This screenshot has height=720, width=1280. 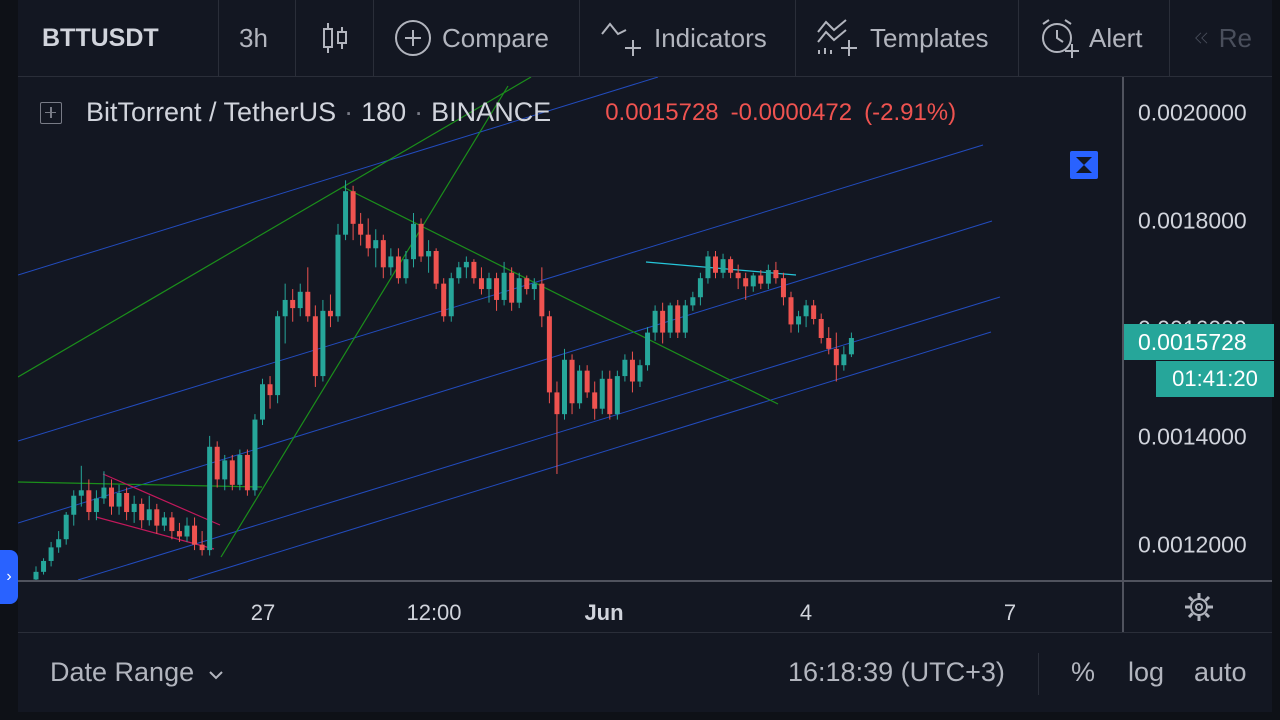 What do you see at coordinates (1192, 436) in the screenshot?
I see `price-tick: 0.0014000` at bounding box center [1192, 436].